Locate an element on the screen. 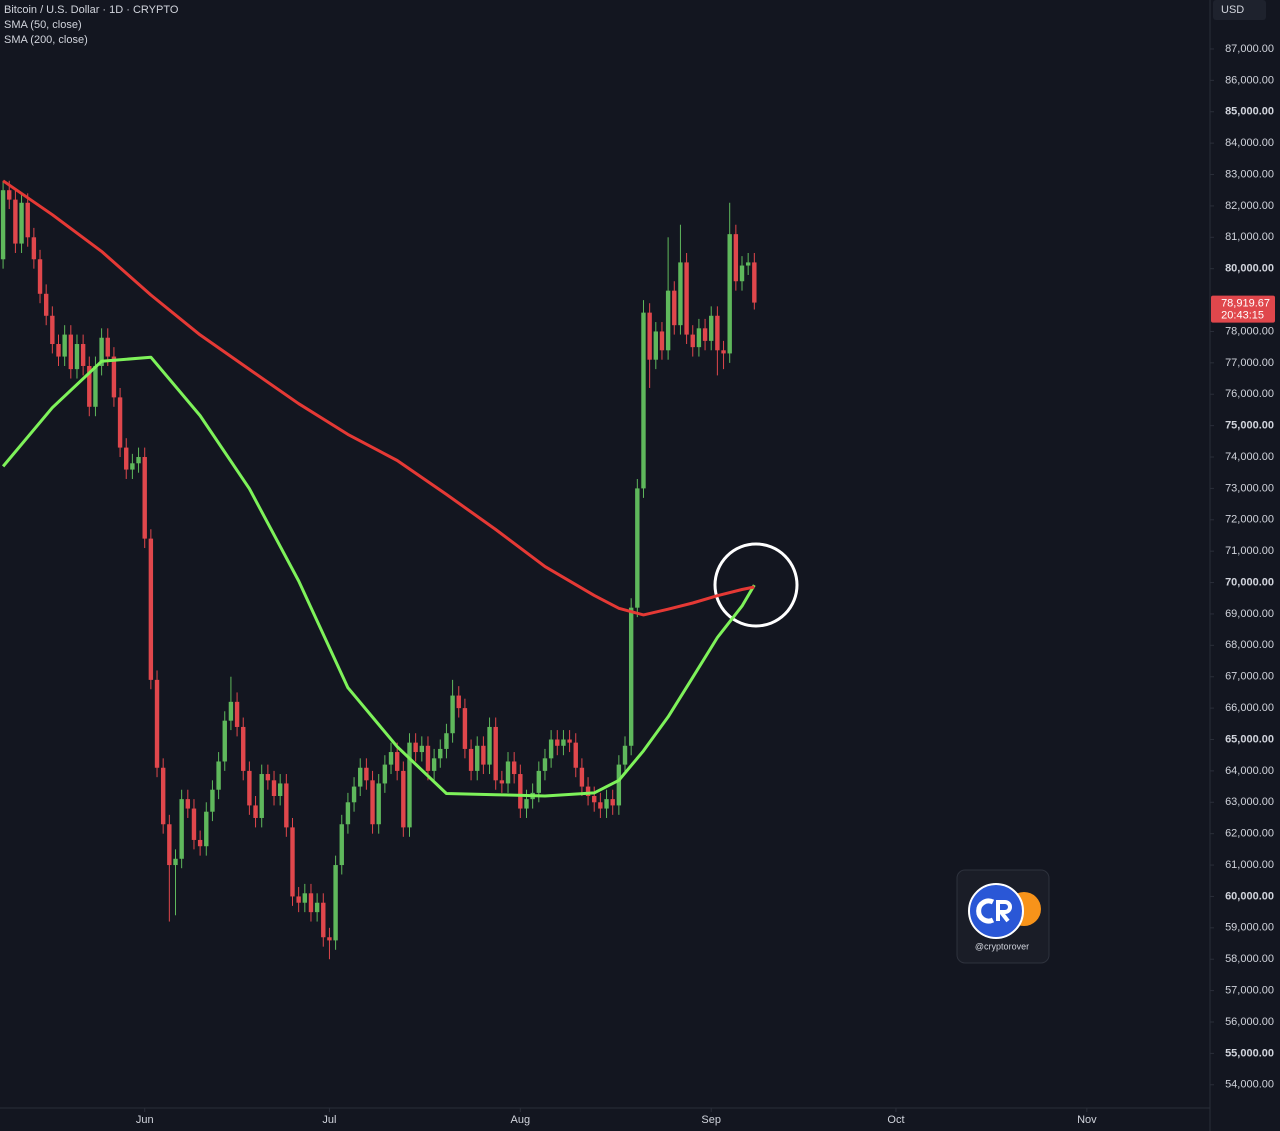 Image resolution: width=1280 pixels, height=1131 pixels. last-price-box is located at coordinates (1243, 309).